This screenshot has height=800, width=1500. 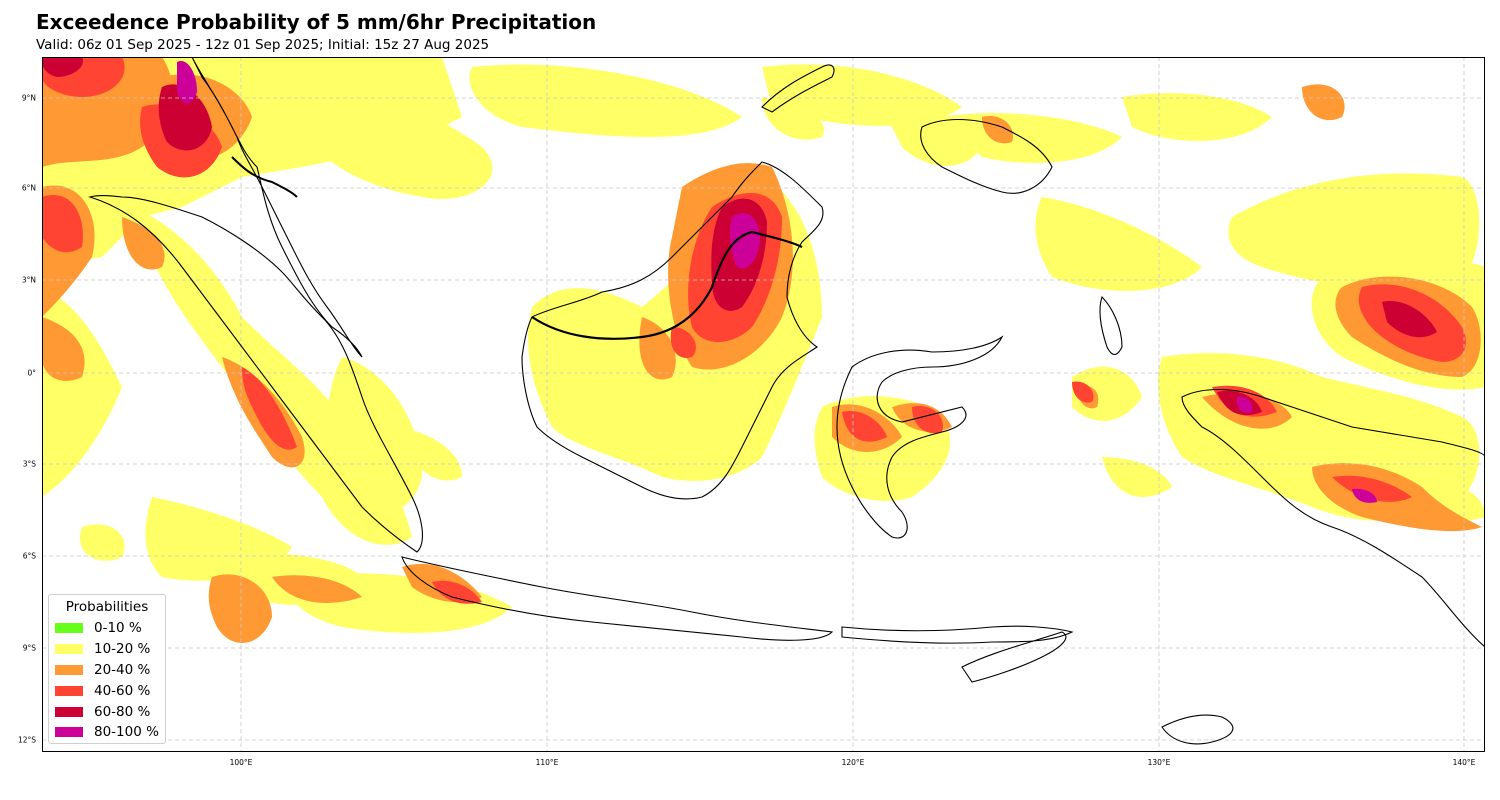 What do you see at coordinates (118, 628) in the screenshot?
I see `legend-label: 0-10 %` at bounding box center [118, 628].